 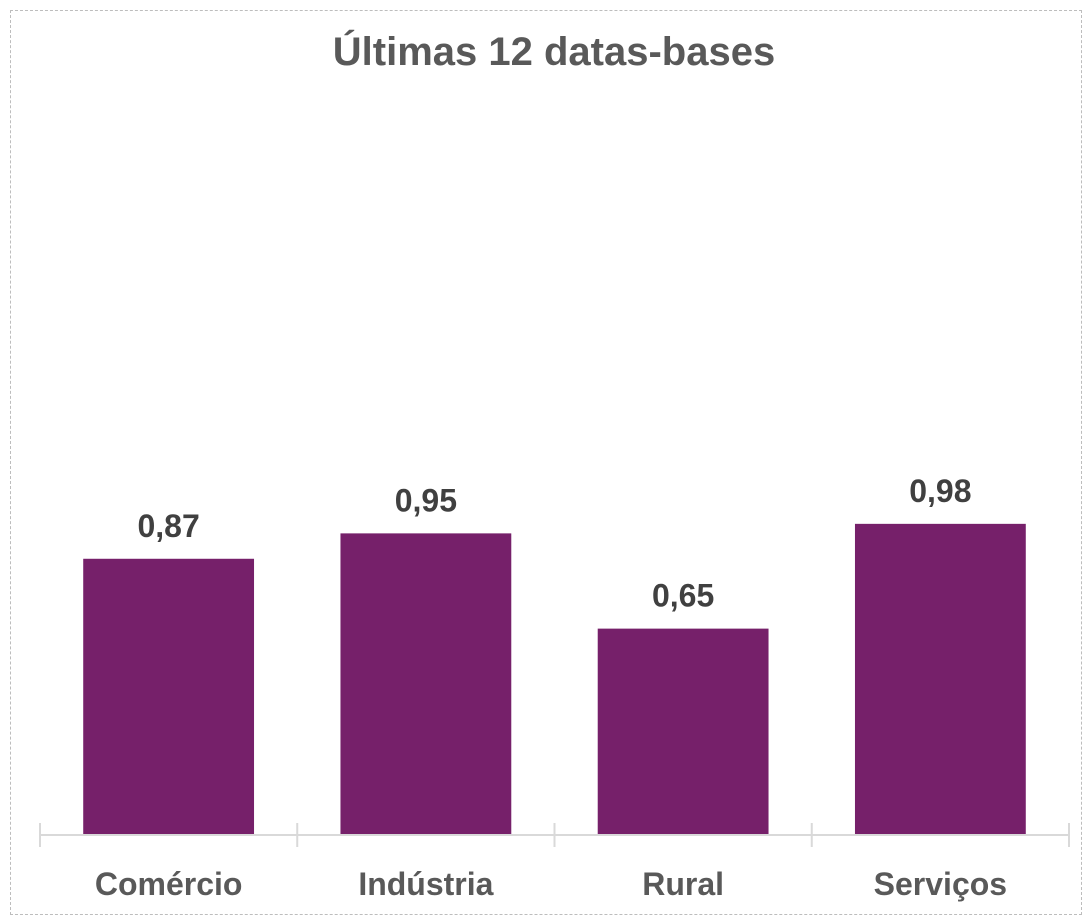 I want to click on x-tick-labels-layer: Comércio Indústria Rural Serviços, so click(x=551, y=884).